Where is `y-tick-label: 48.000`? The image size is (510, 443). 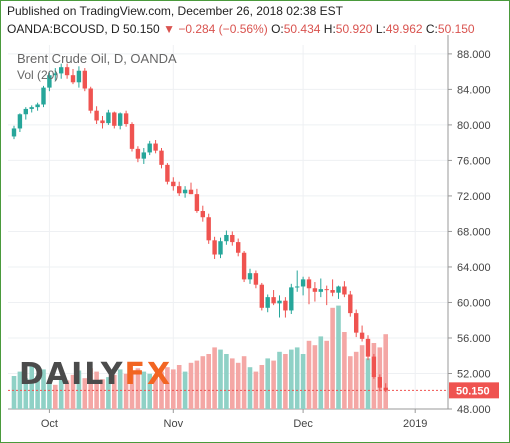
y-tick-label: 48.000 is located at coordinates (474, 410).